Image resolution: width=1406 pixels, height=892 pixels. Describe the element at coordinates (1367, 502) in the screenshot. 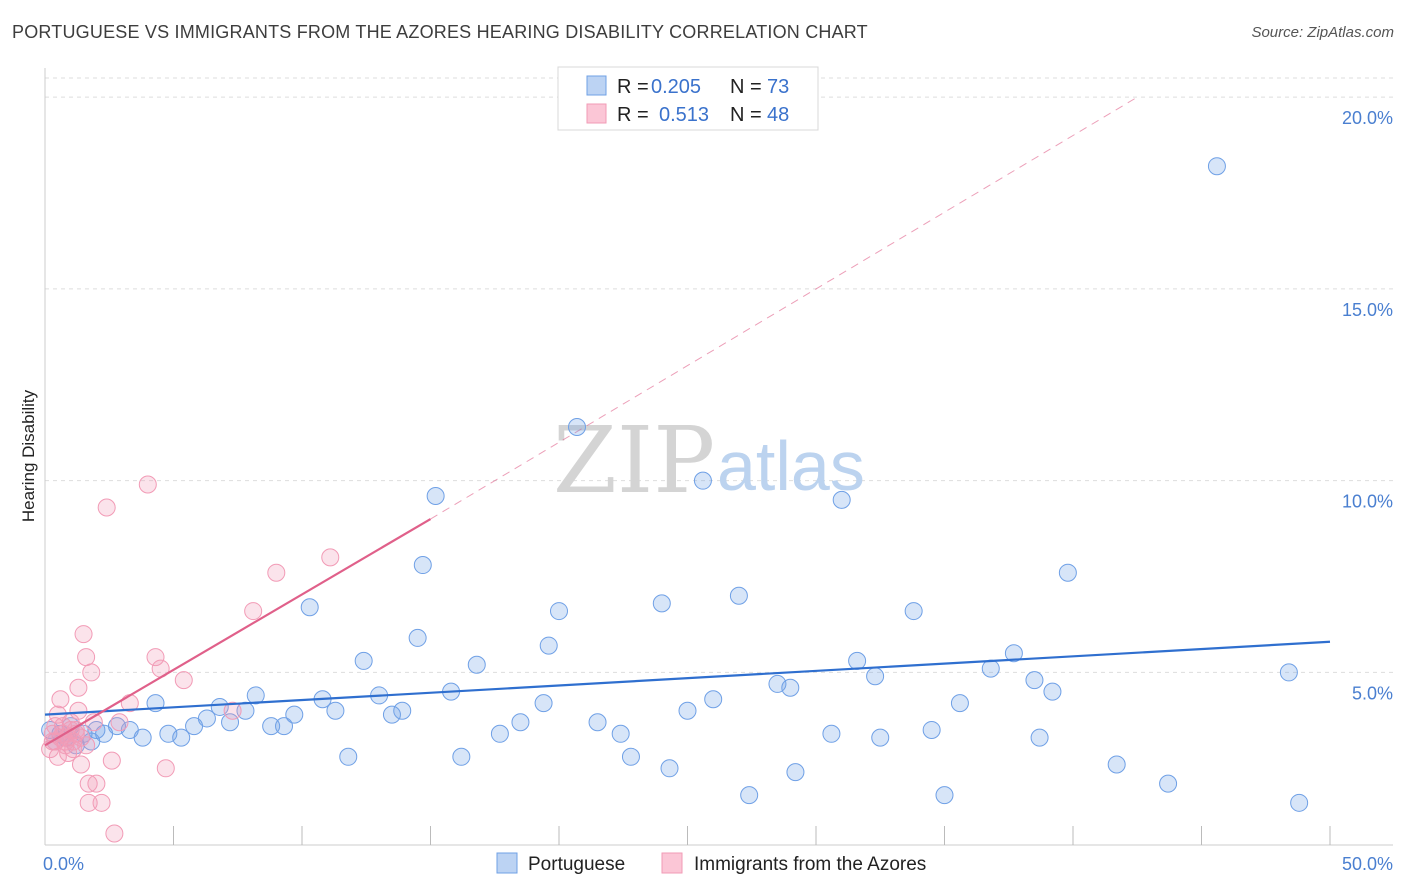

I see `y-tick-label: 10.0%` at that location.